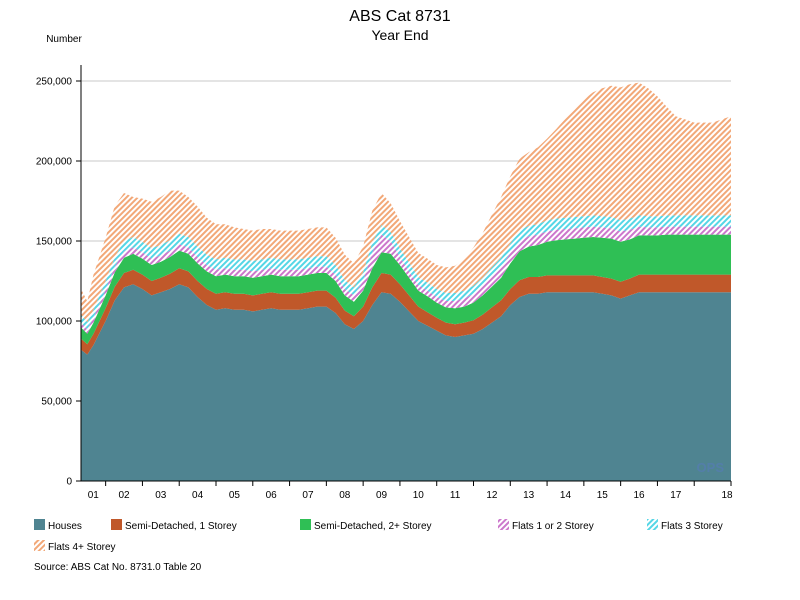 Image resolution: width=800 pixels, height=600 pixels. I want to click on x-tick-label: 07, so click(308, 495).